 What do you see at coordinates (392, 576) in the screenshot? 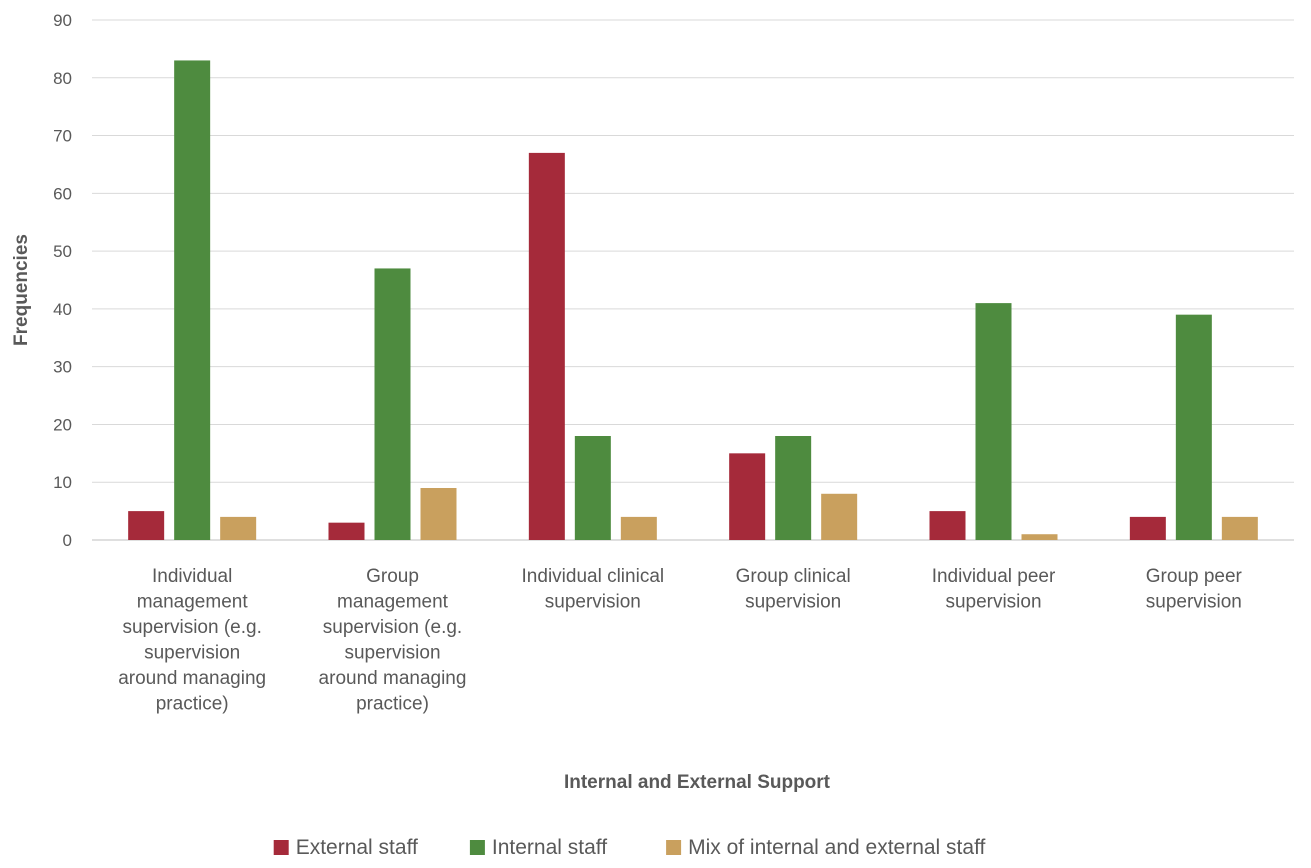
I see `x-category-label-line: Group` at bounding box center [392, 576].